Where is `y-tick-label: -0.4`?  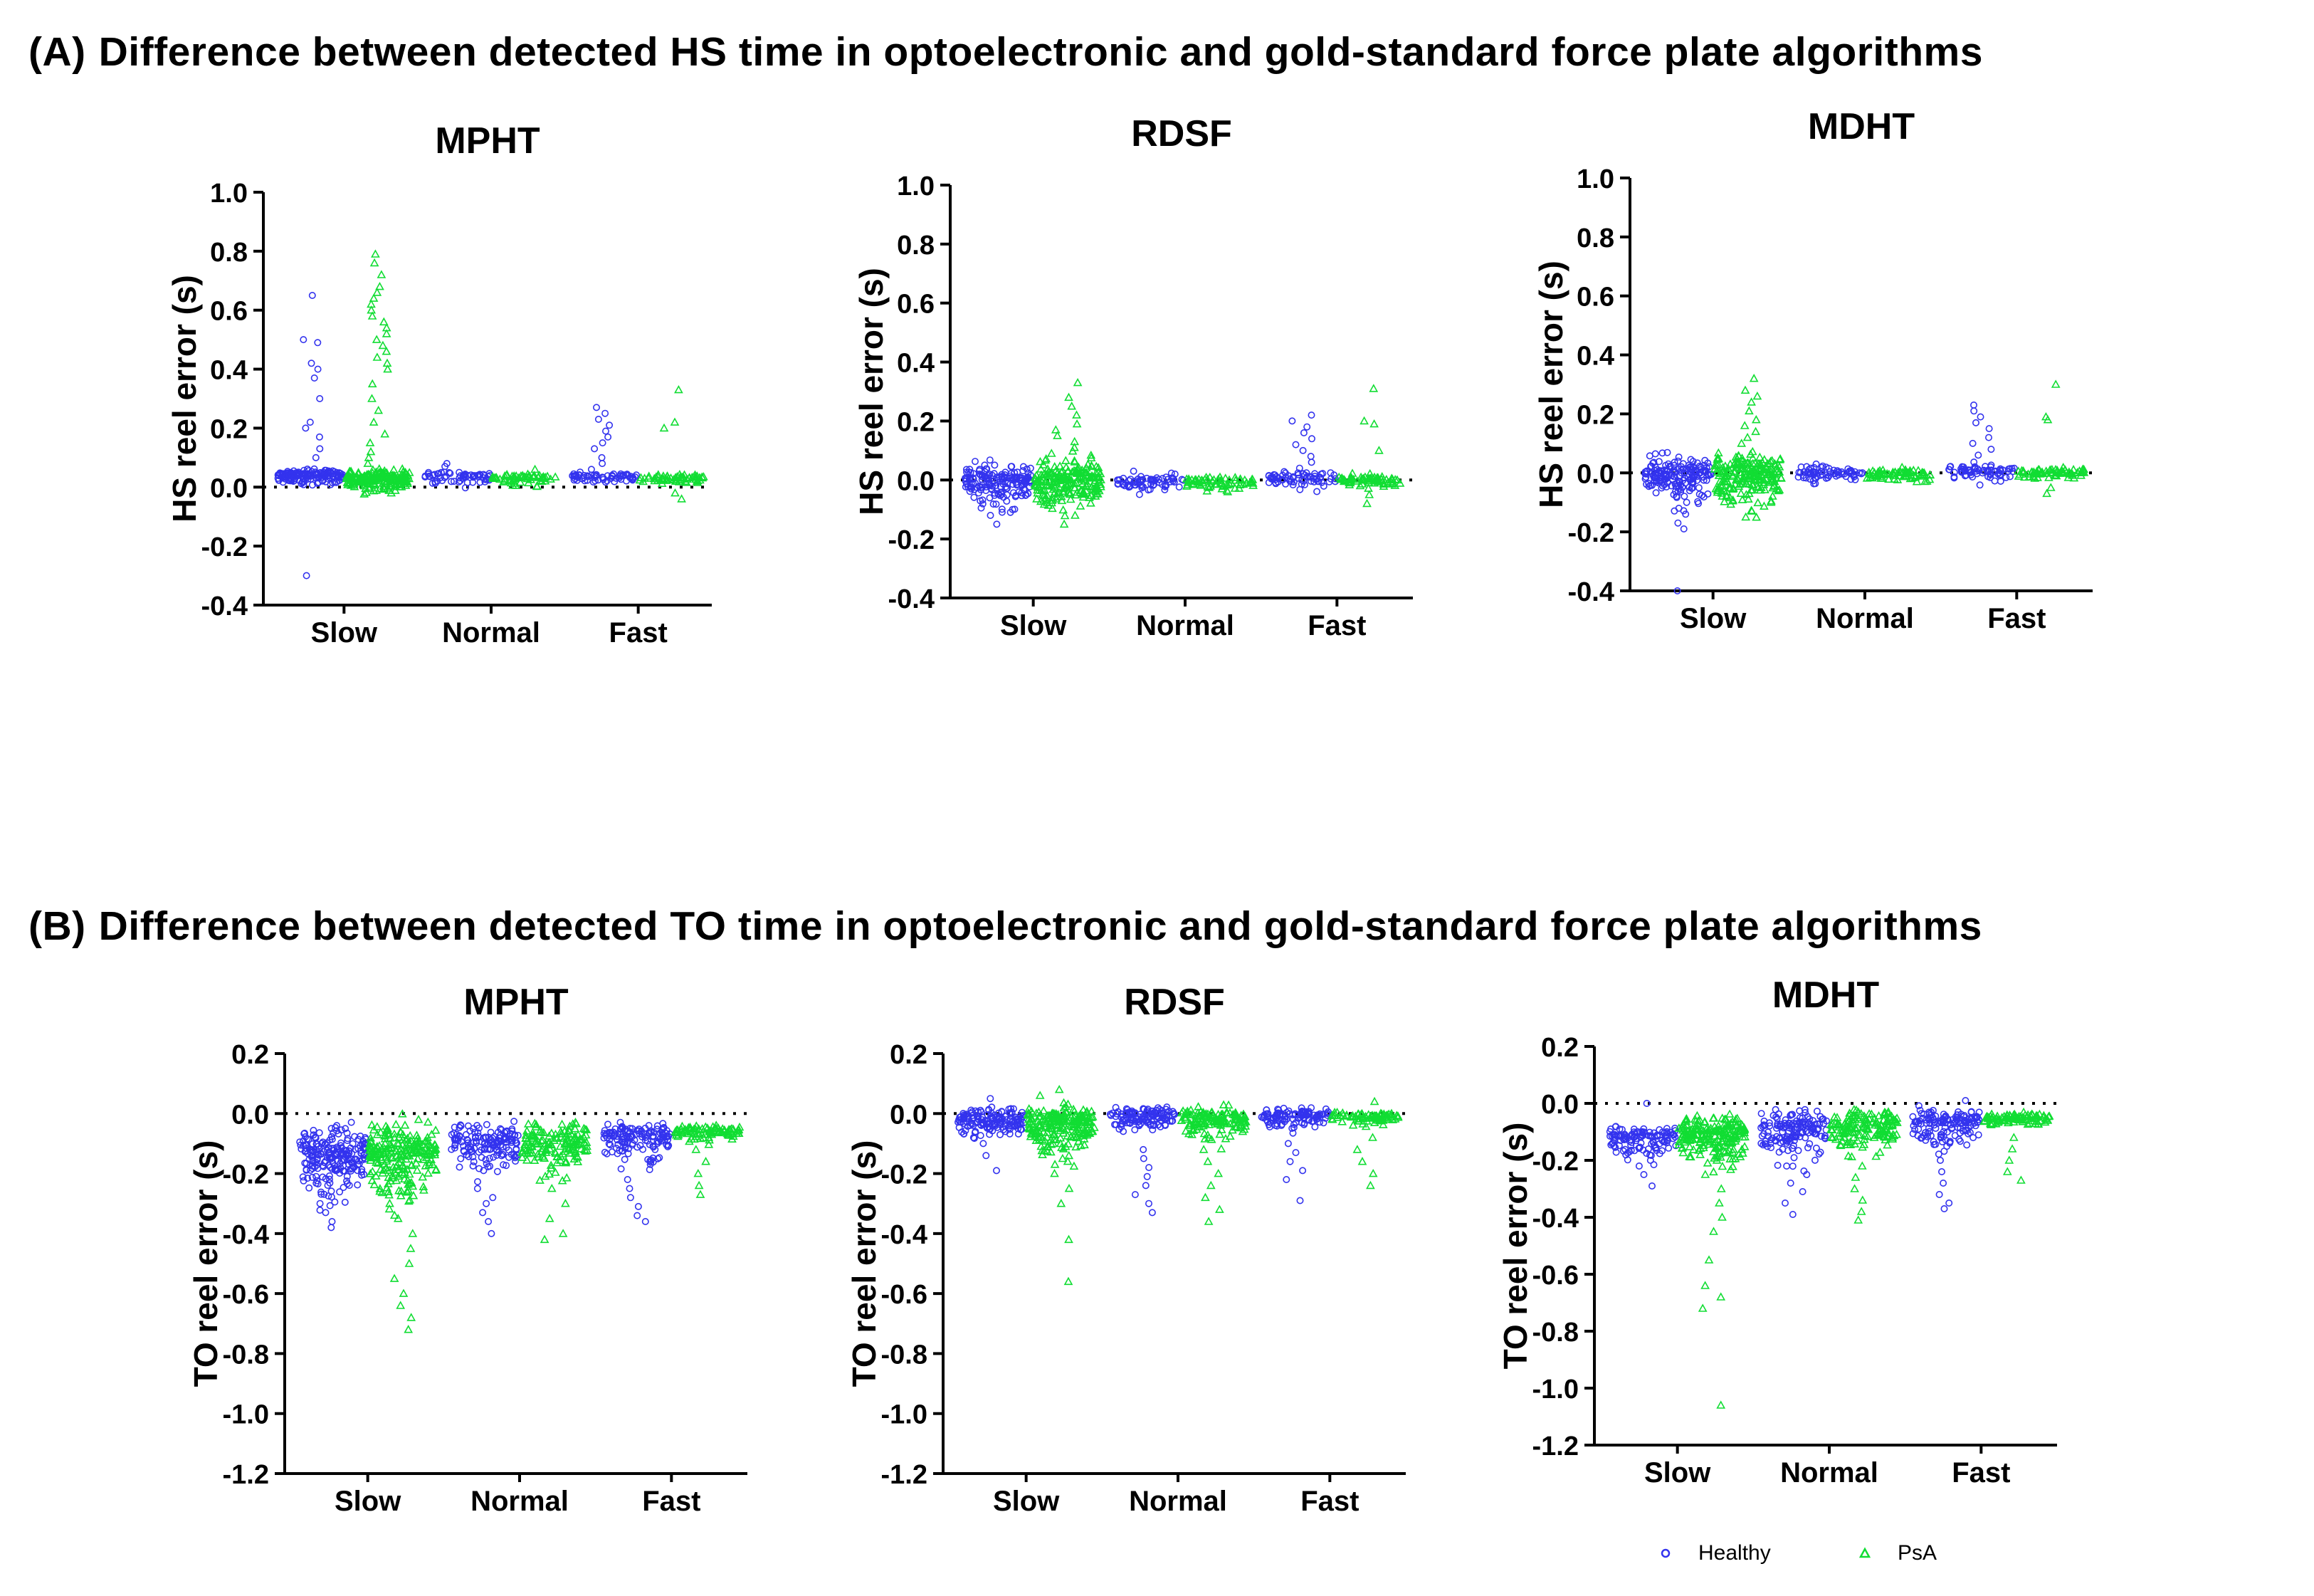
y-tick-label: -0.4 is located at coordinates (904, 1235).